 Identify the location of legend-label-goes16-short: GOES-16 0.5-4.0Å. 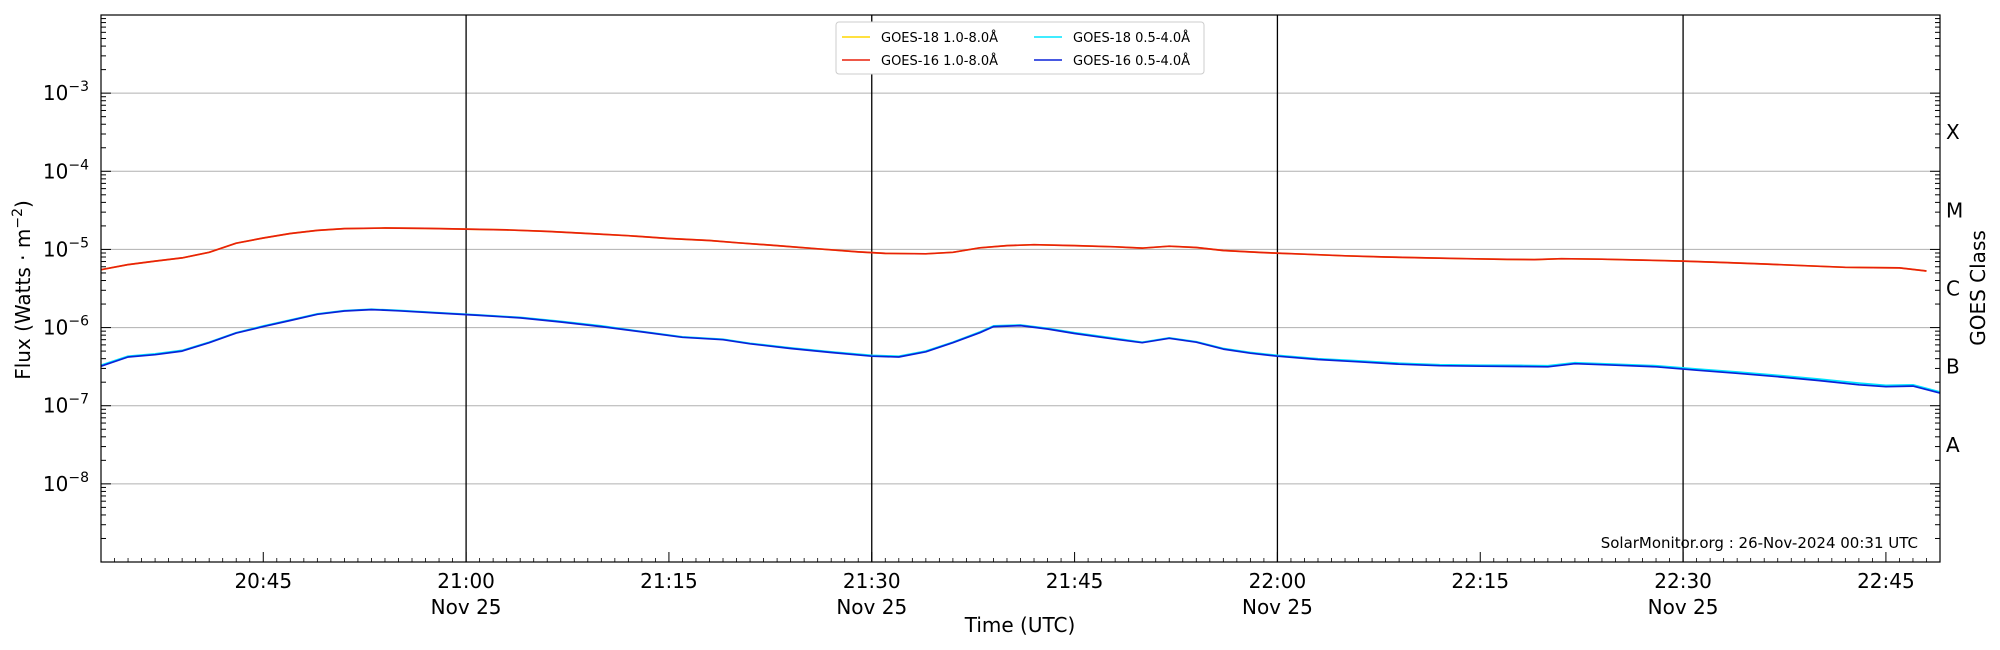
(1131, 61).